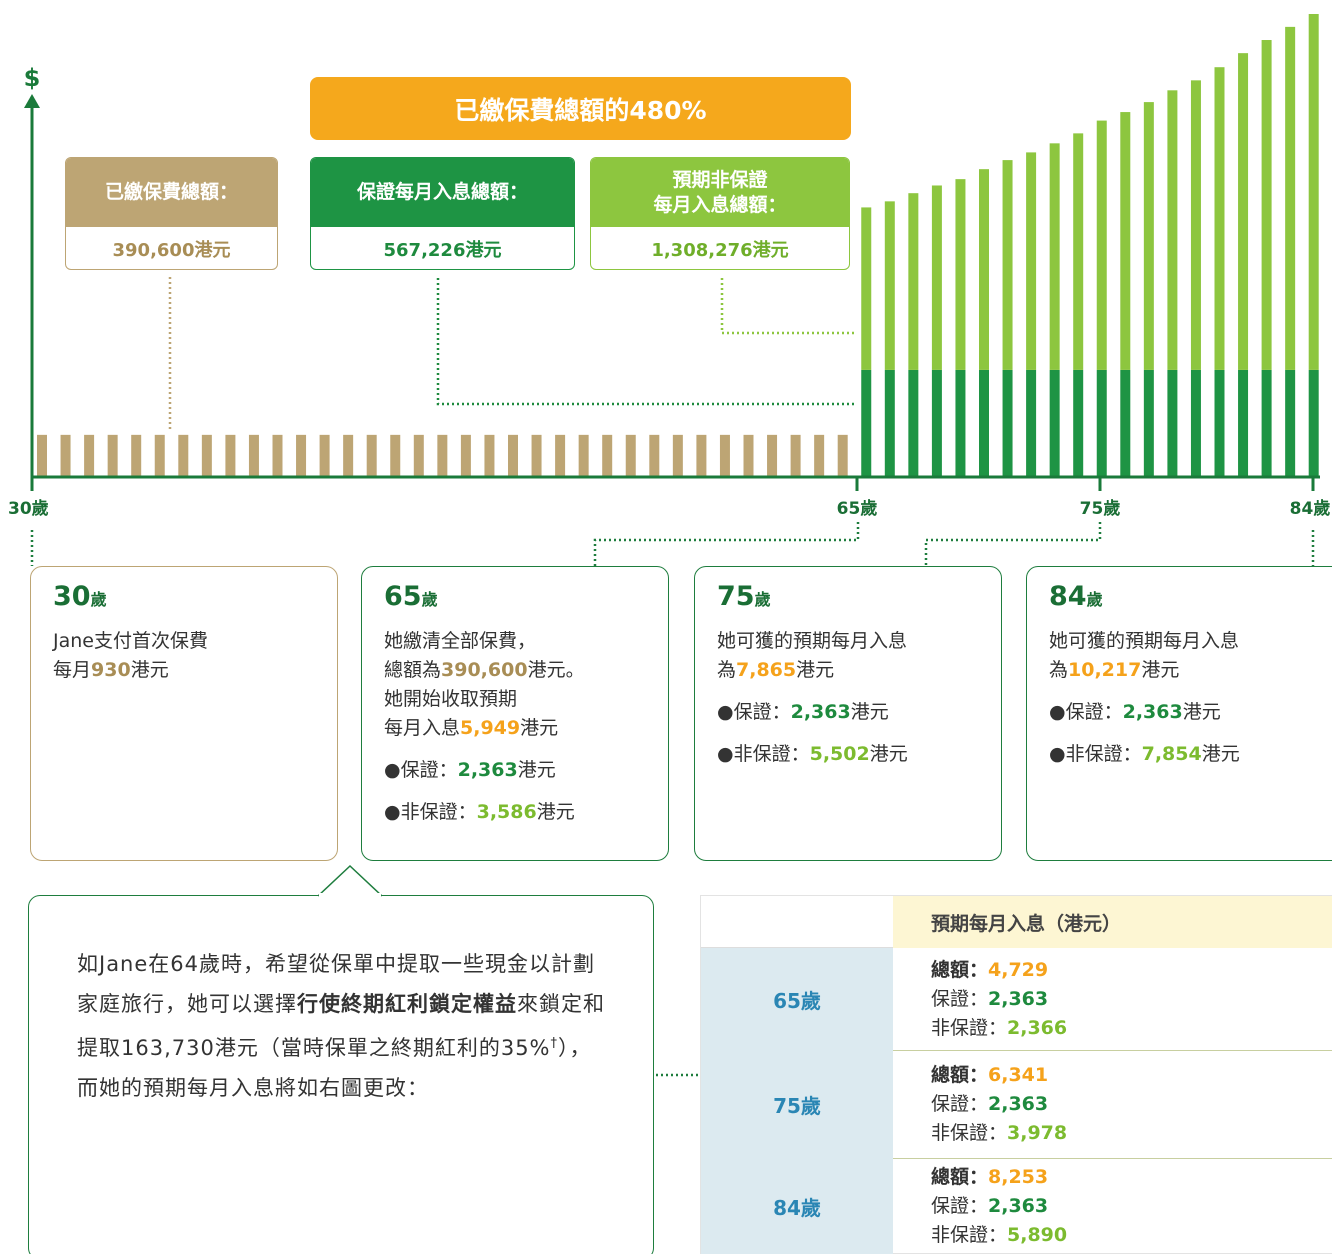 This screenshot has width=1332, height=1254. What do you see at coordinates (442, 192) in the screenshot?
I see `total-header: 保證每月入息總額：` at bounding box center [442, 192].